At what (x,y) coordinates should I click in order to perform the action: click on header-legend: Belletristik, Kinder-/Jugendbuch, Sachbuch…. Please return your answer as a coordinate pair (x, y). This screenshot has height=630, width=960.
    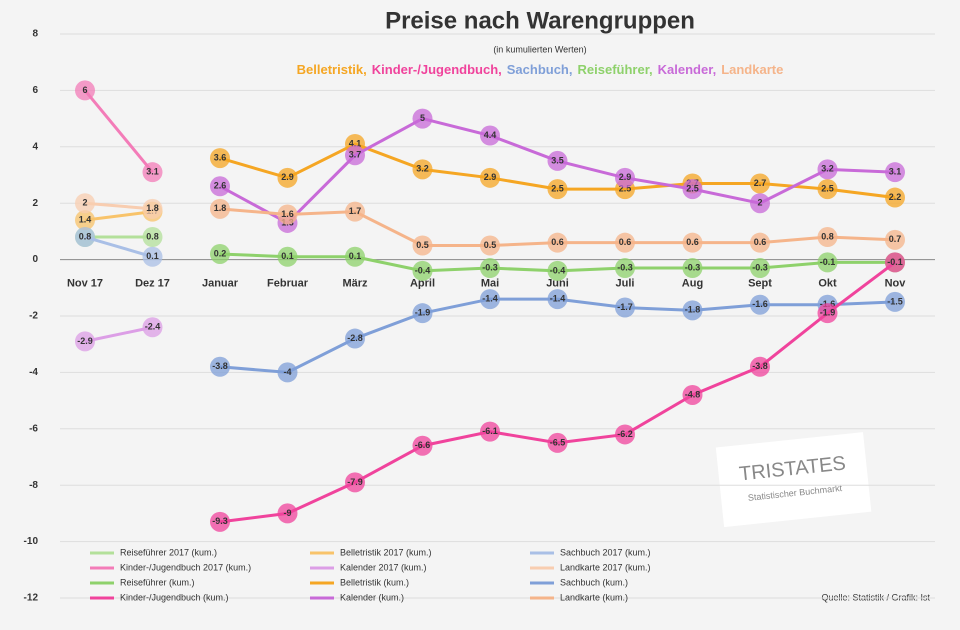
    Looking at the image, I should click on (540, 69).